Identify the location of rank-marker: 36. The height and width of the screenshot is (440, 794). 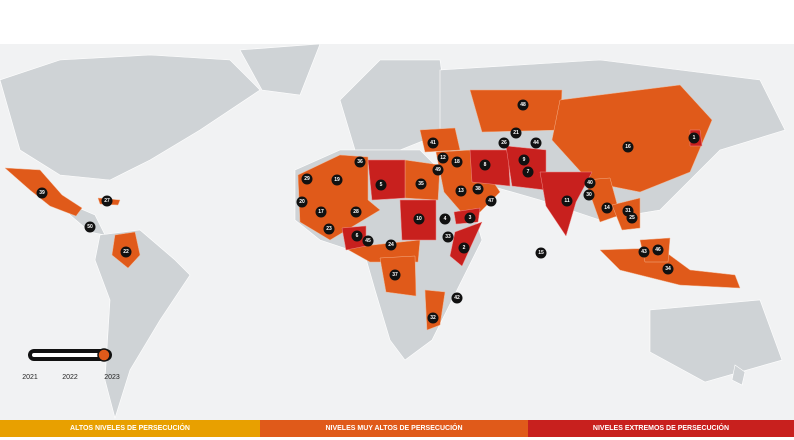
(360, 162).